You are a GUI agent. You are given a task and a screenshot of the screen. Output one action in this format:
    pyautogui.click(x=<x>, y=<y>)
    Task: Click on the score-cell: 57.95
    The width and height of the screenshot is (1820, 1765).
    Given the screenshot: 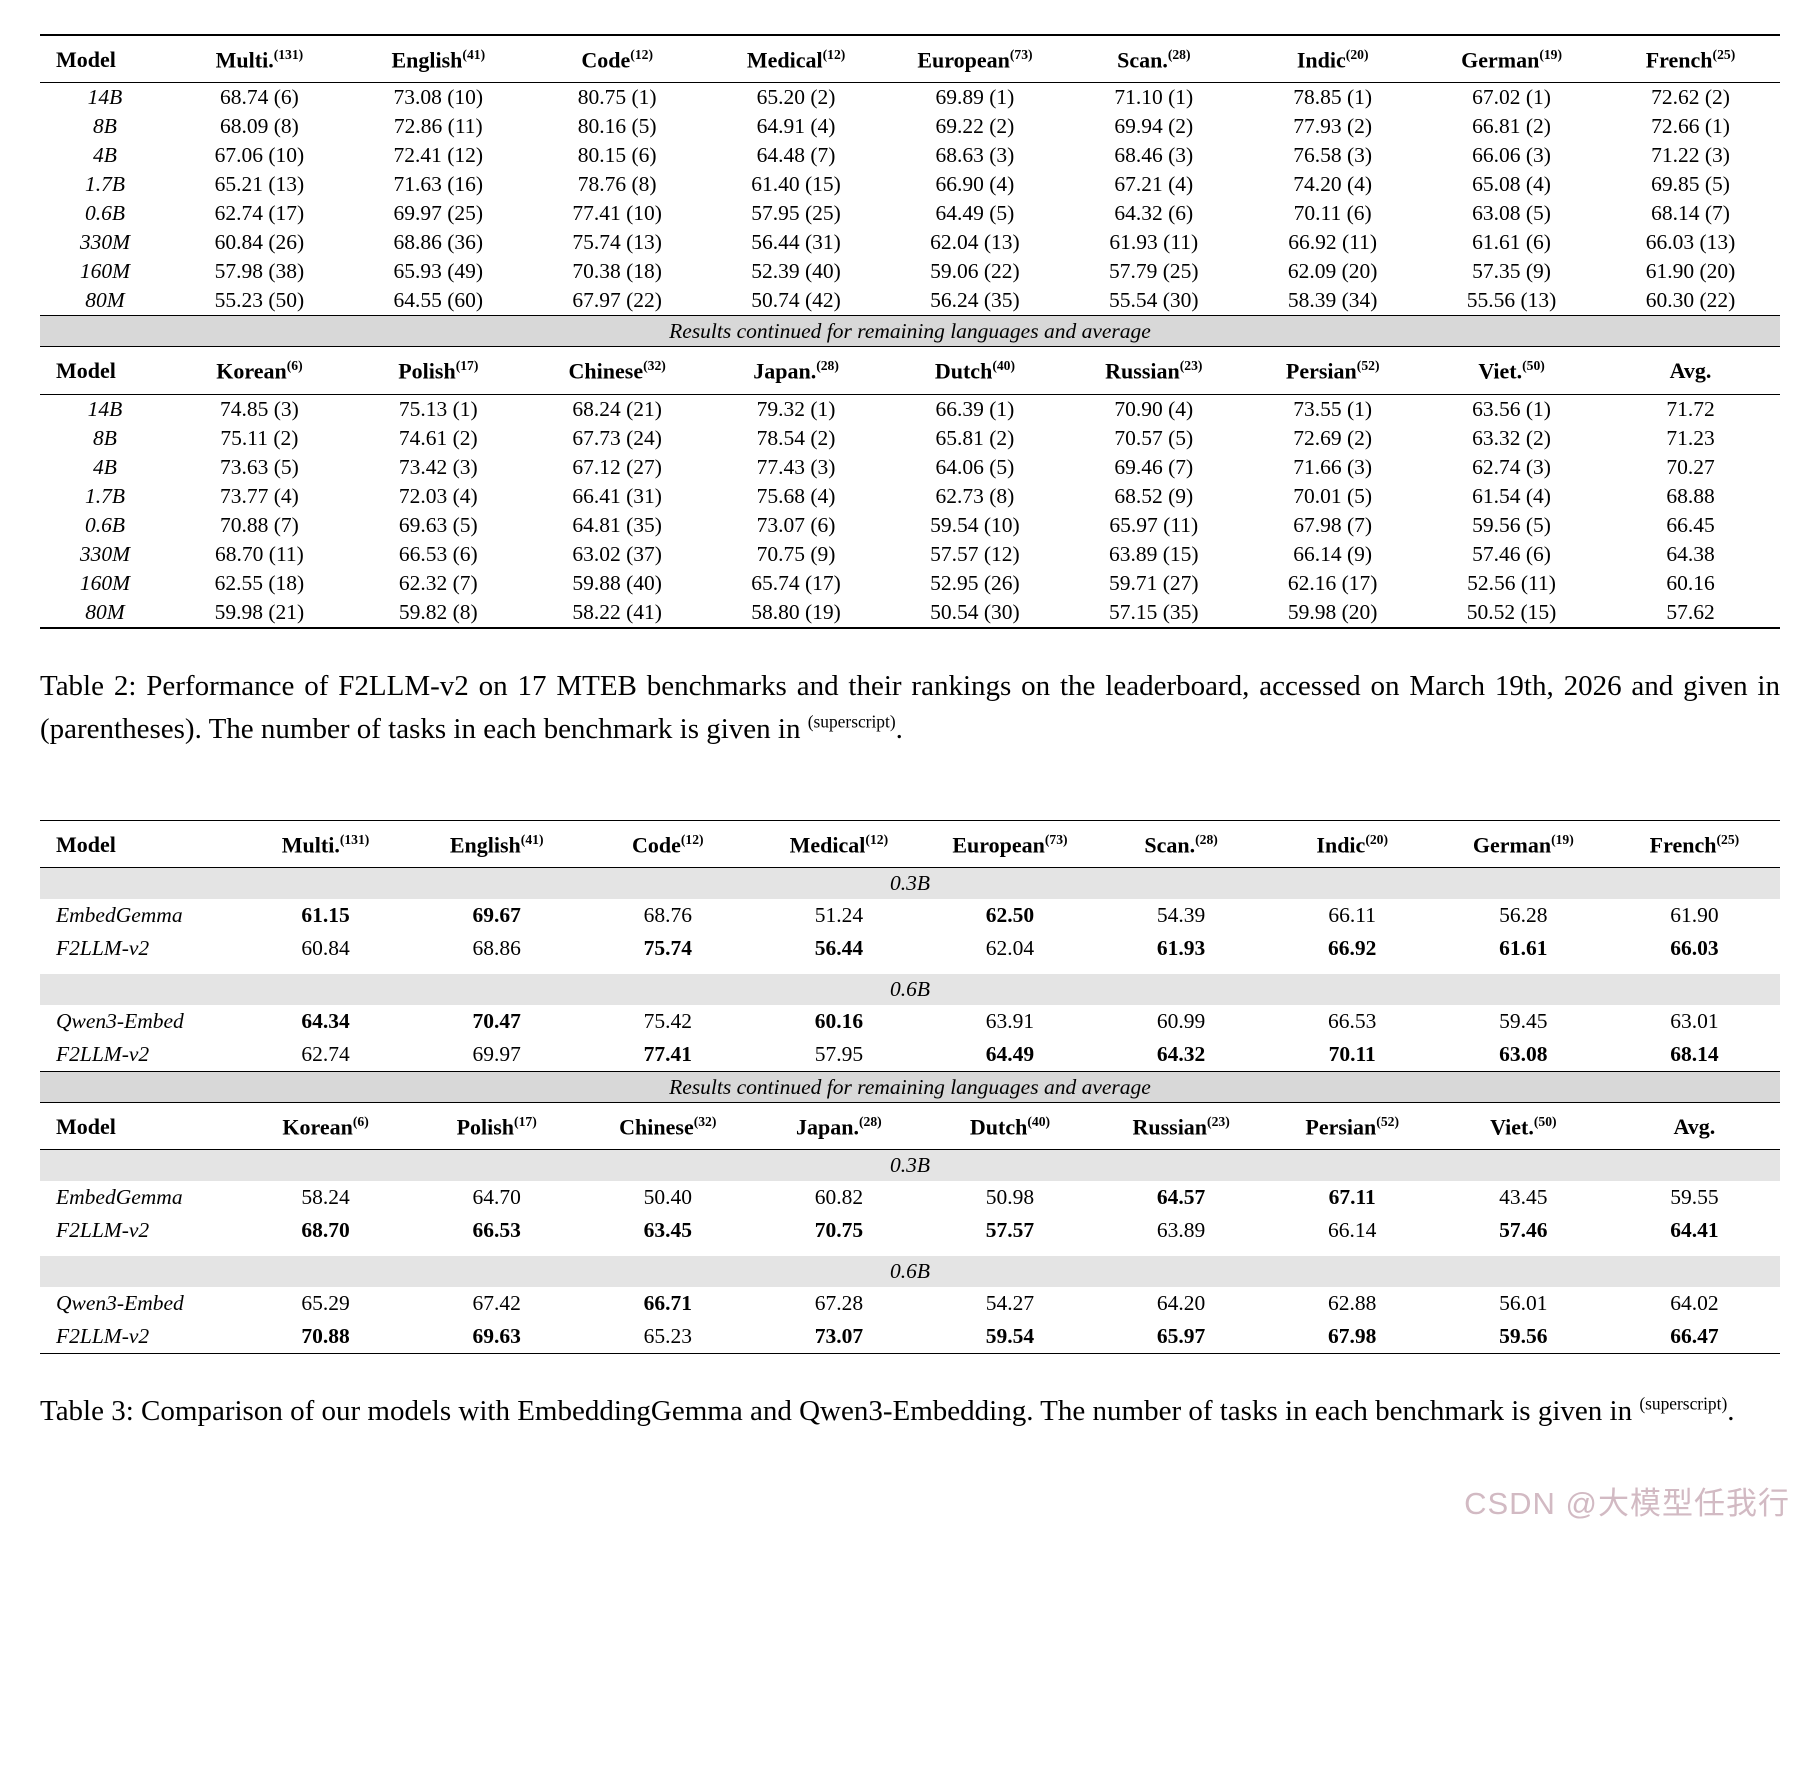 What is the action you would take?
    pyautogui.click(x=839, y=1053)
    